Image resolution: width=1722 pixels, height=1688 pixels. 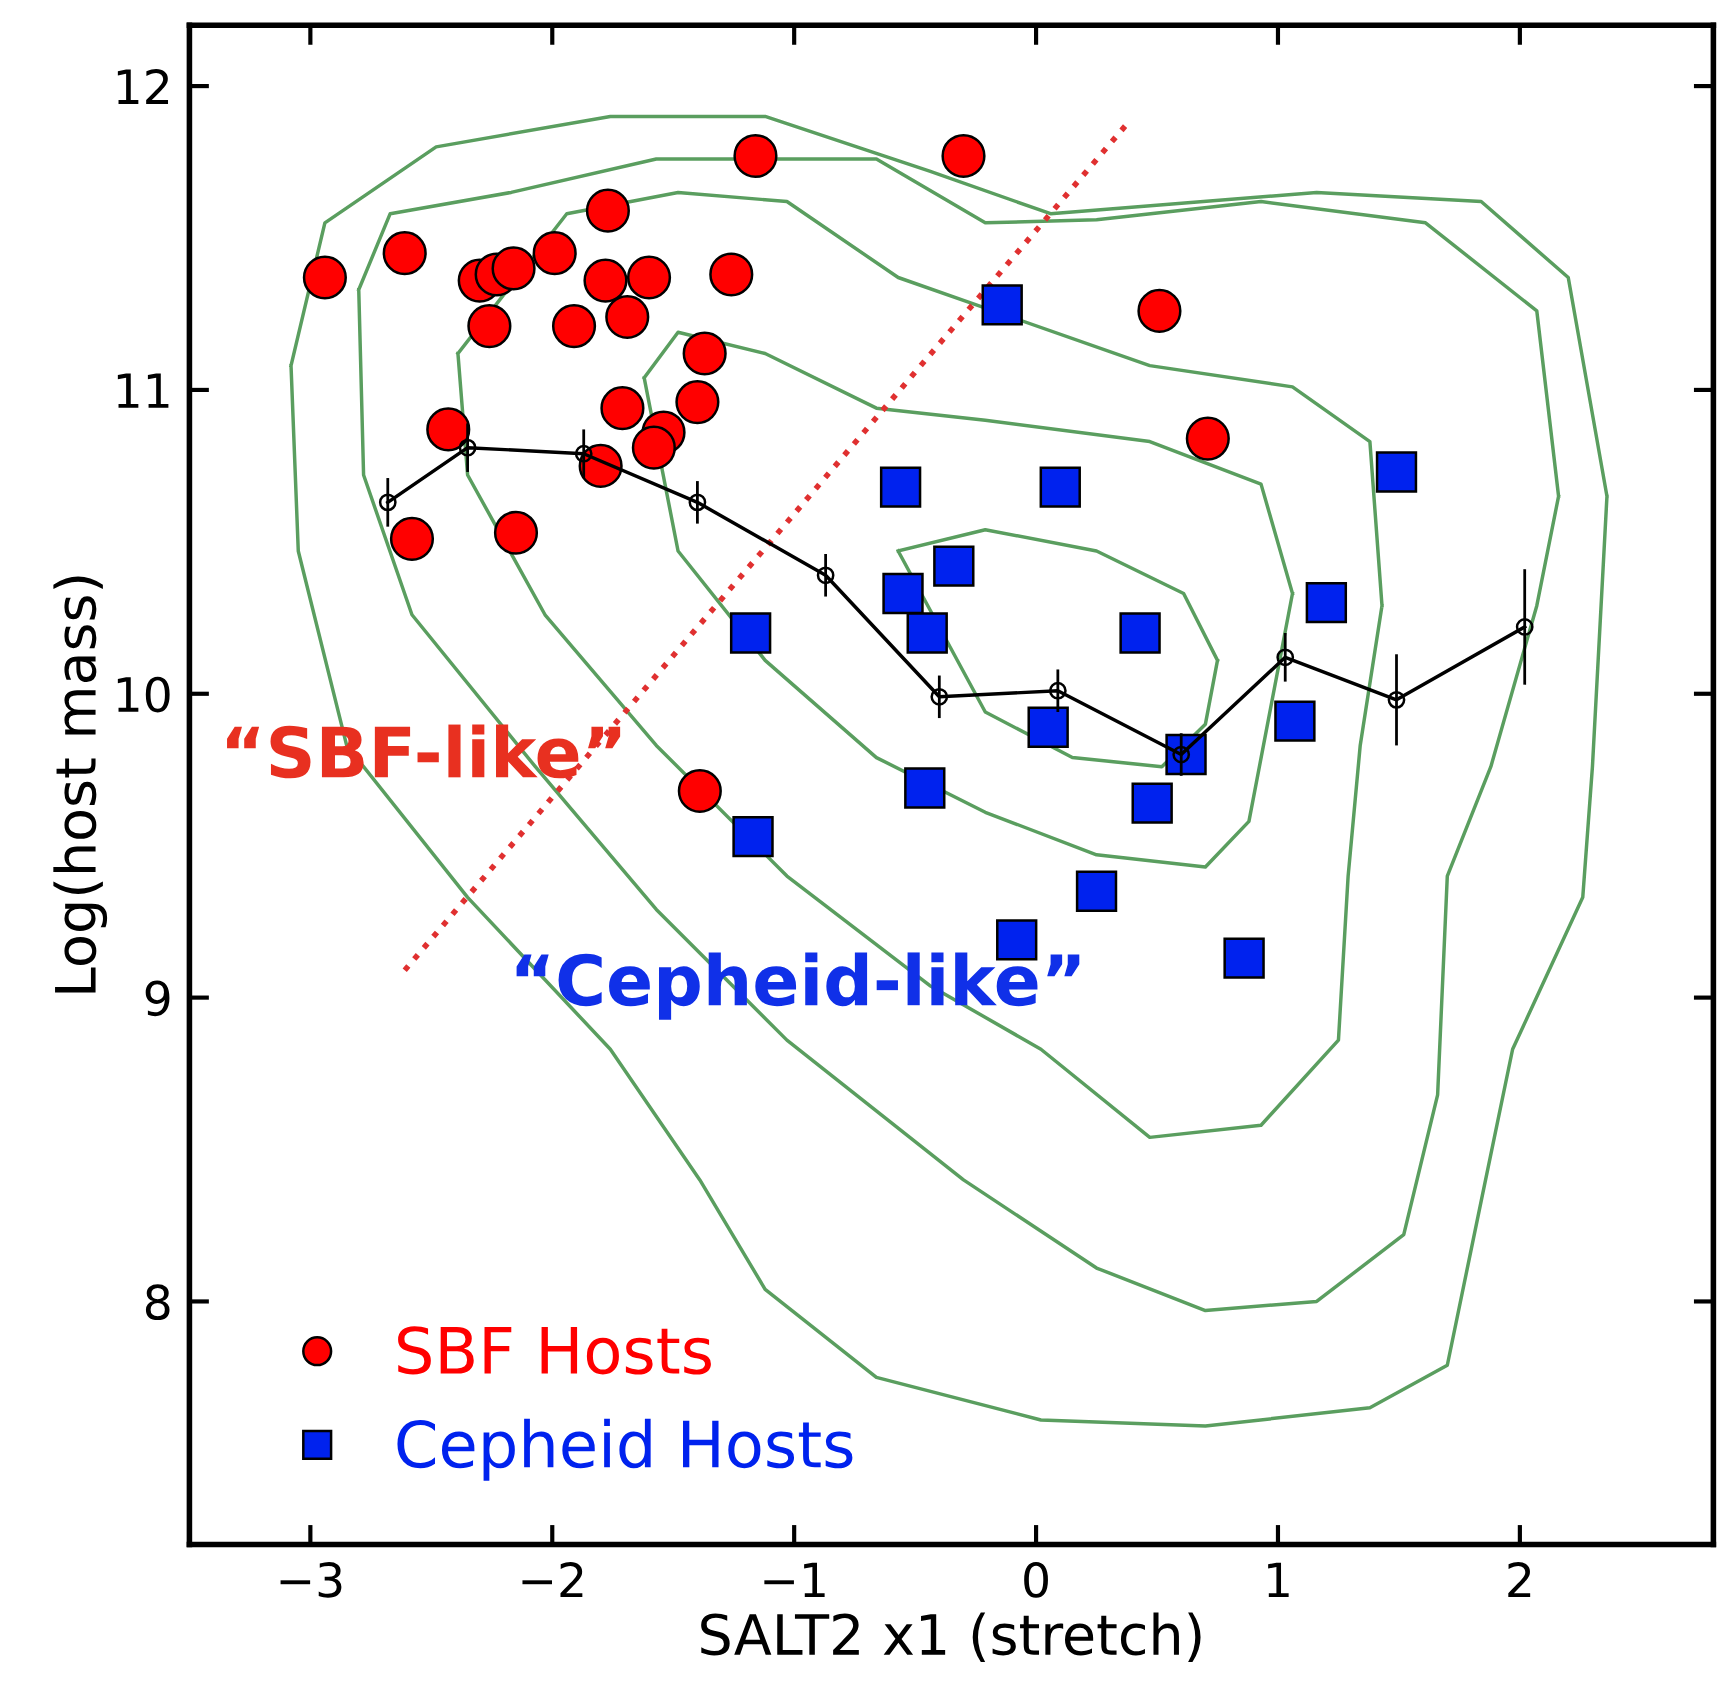 What do you see at coordinates (80, 784) in the screenshot?
I see `y-axis-title: Log(host mass)` at bounding box center [80, 784].